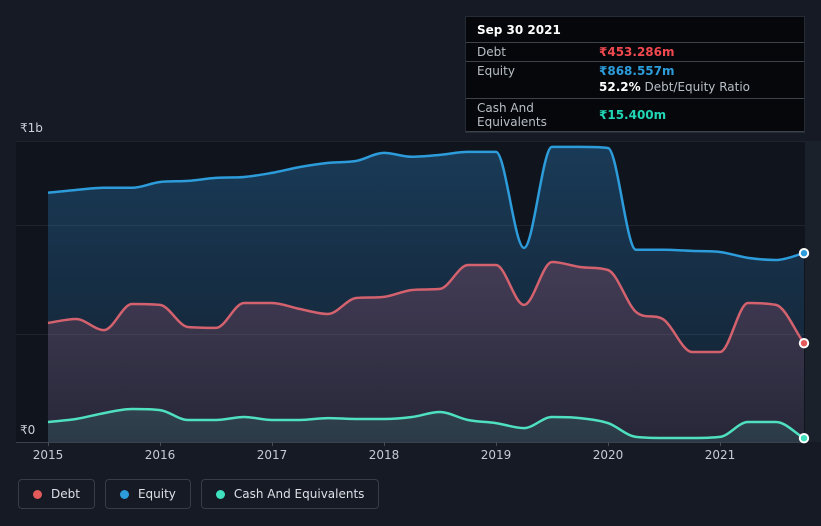 The image size is (821, 526). Describe the element at coordinates (384, 455) in the screenshot. I see `x-tick-2018: 2018` at that location.